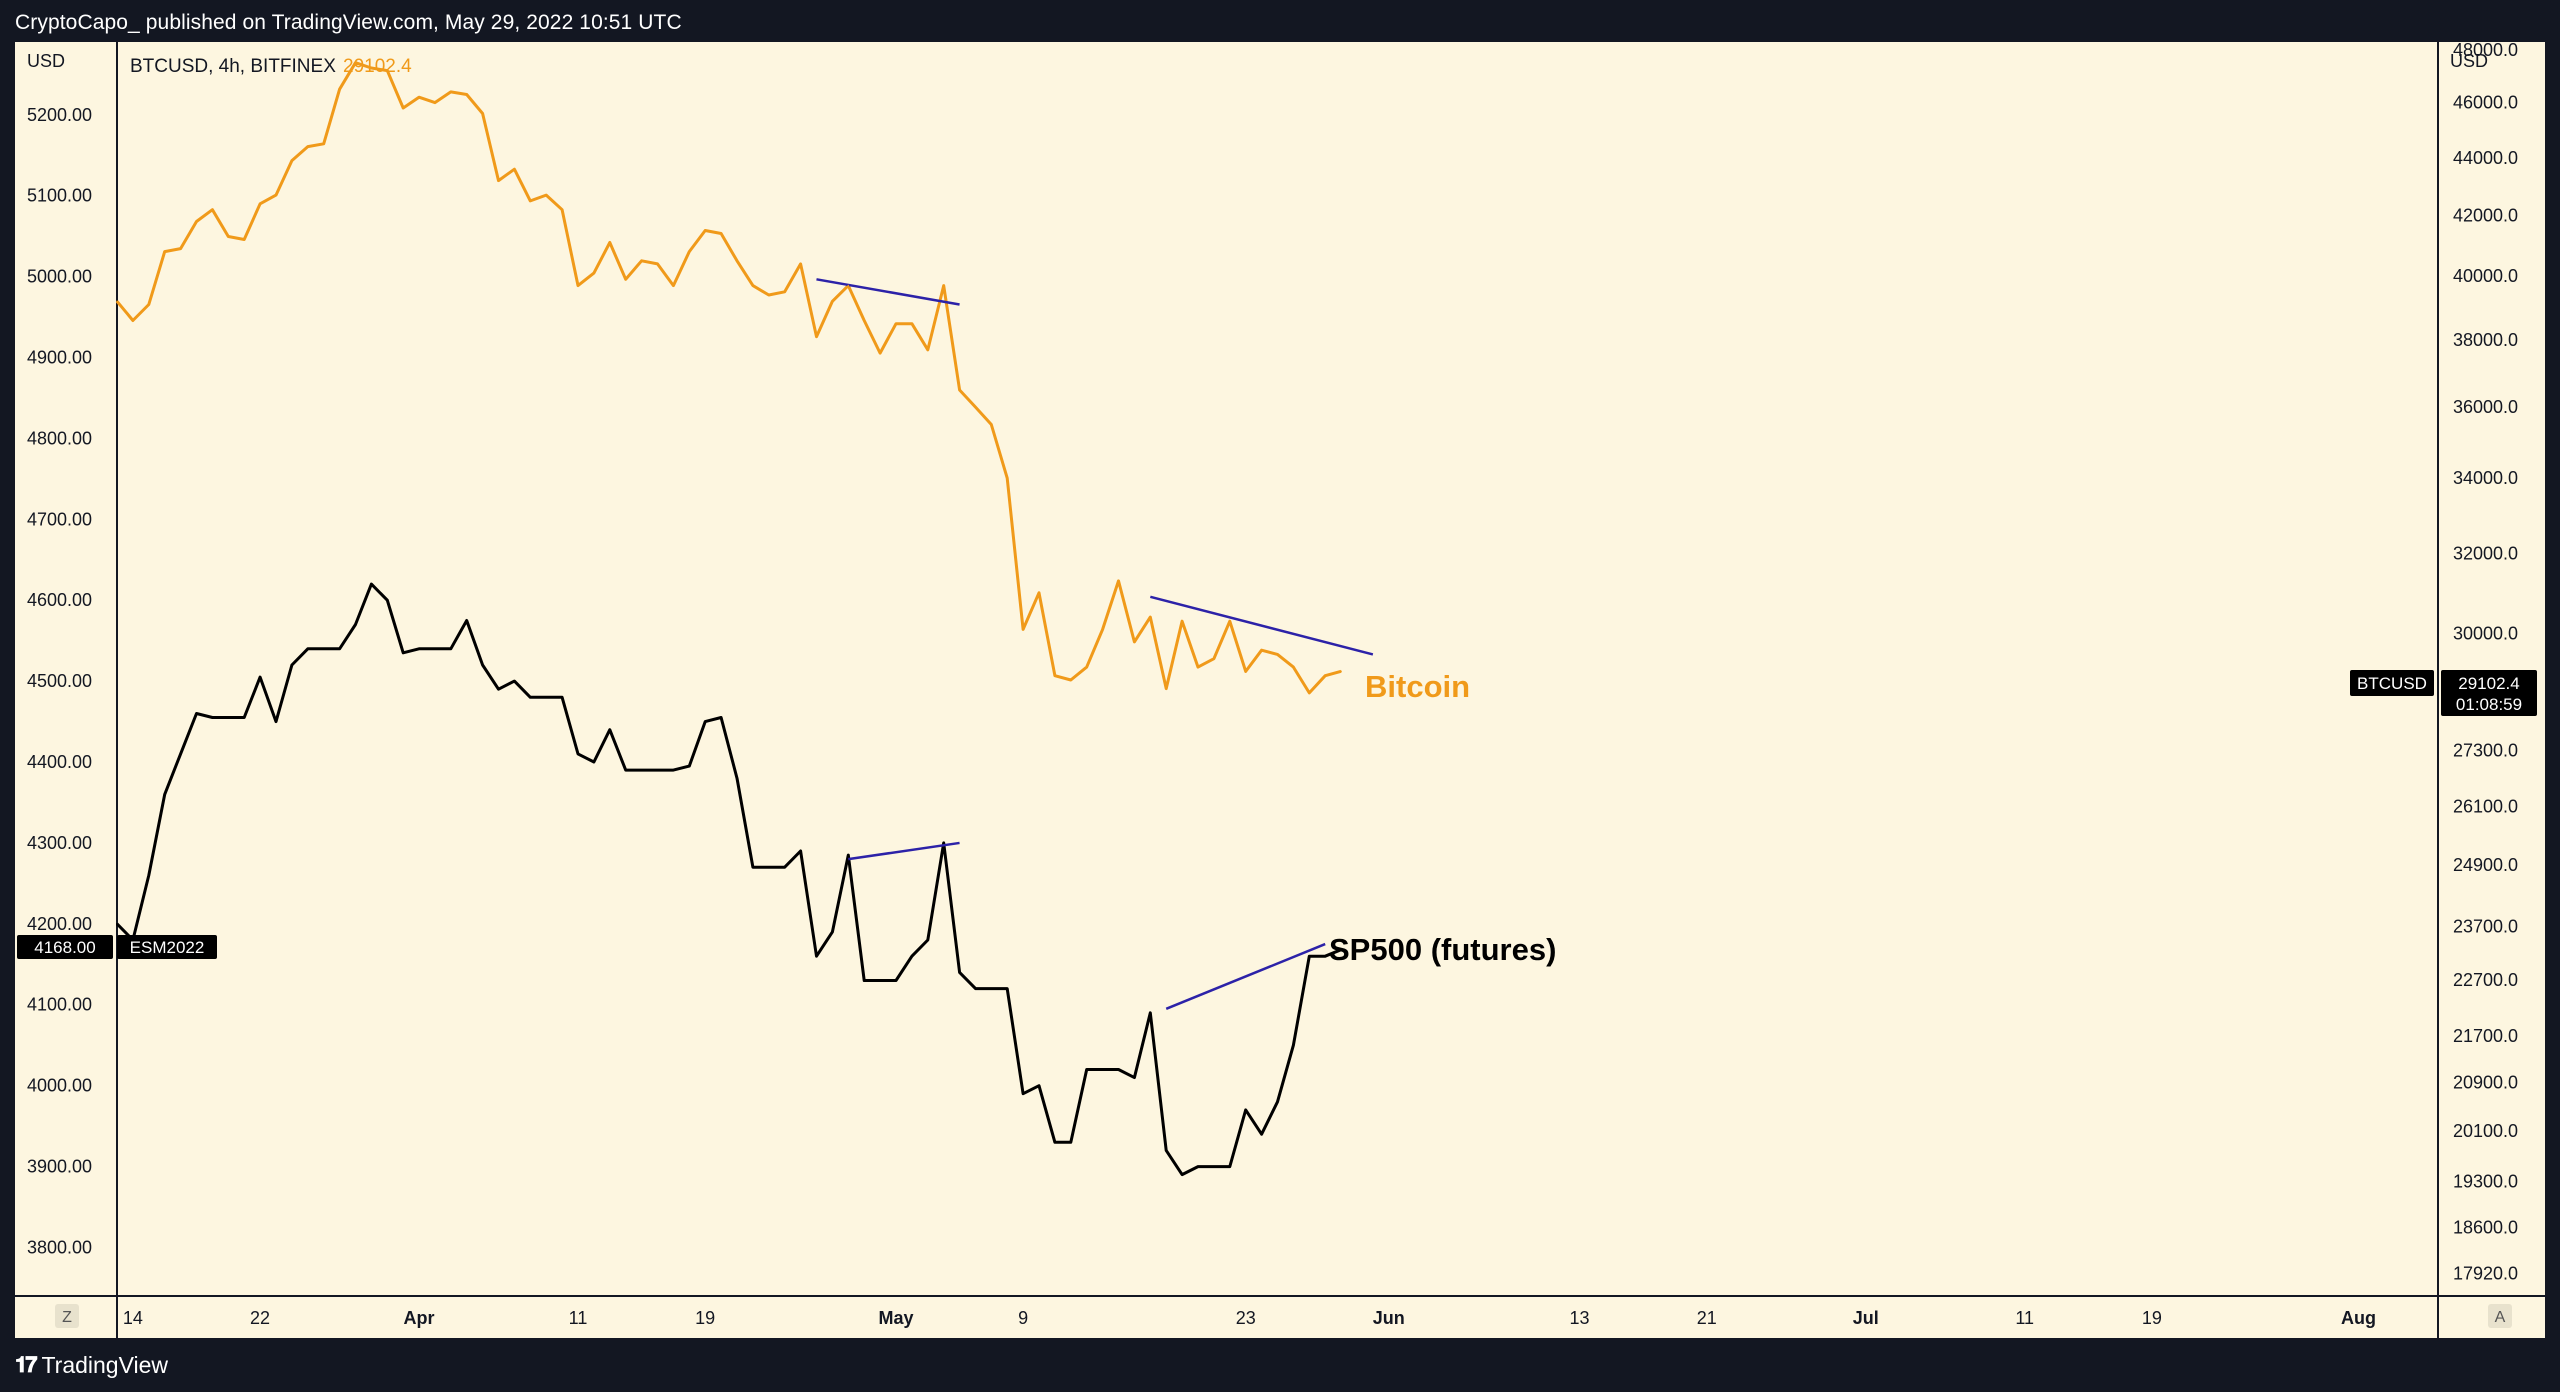 The image size is (2560, 1392). Describe the element at coordinates (59, 196) in the screenshot. I see `left-axis-tick: 5100.00` at that location.